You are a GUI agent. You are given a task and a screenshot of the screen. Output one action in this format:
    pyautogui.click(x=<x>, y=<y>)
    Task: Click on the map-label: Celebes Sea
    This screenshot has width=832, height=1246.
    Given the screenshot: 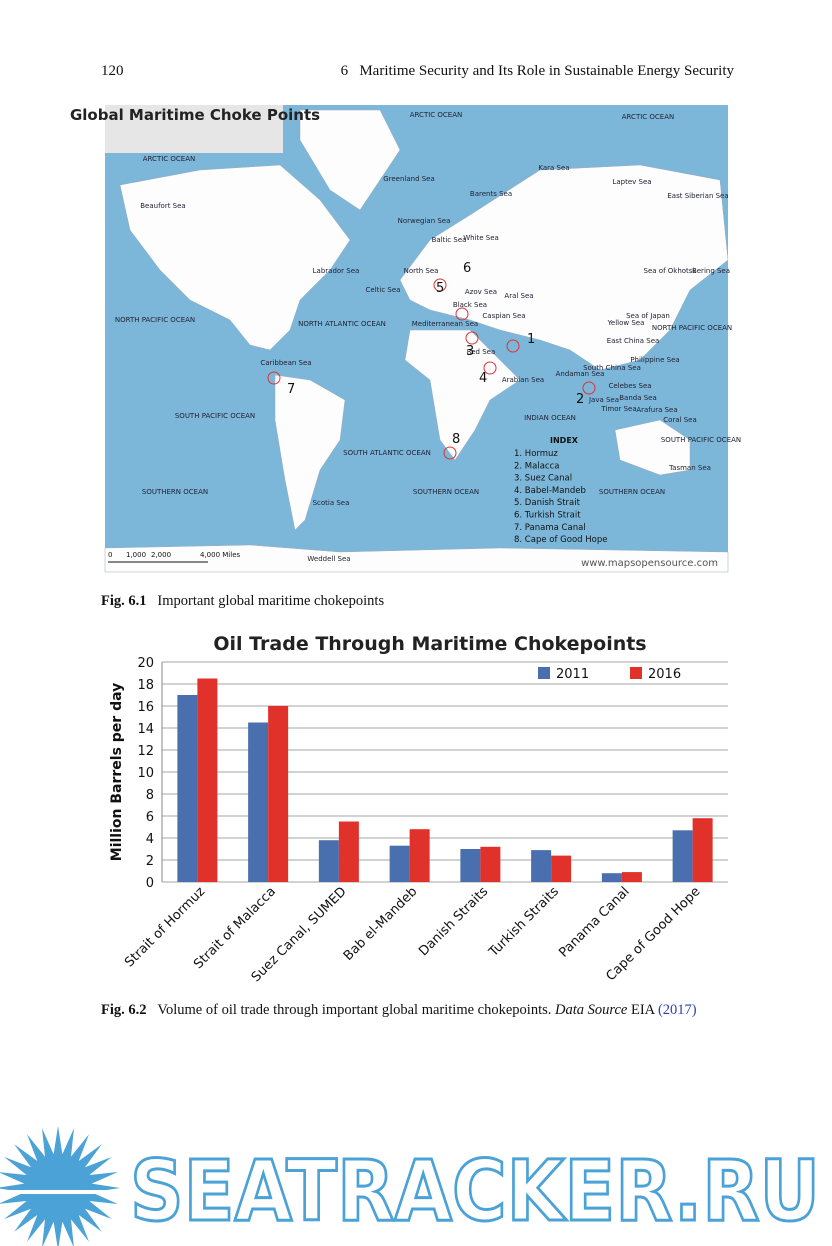 What is the action you would take?
    pyautogui.click(x=629, y=386)
    